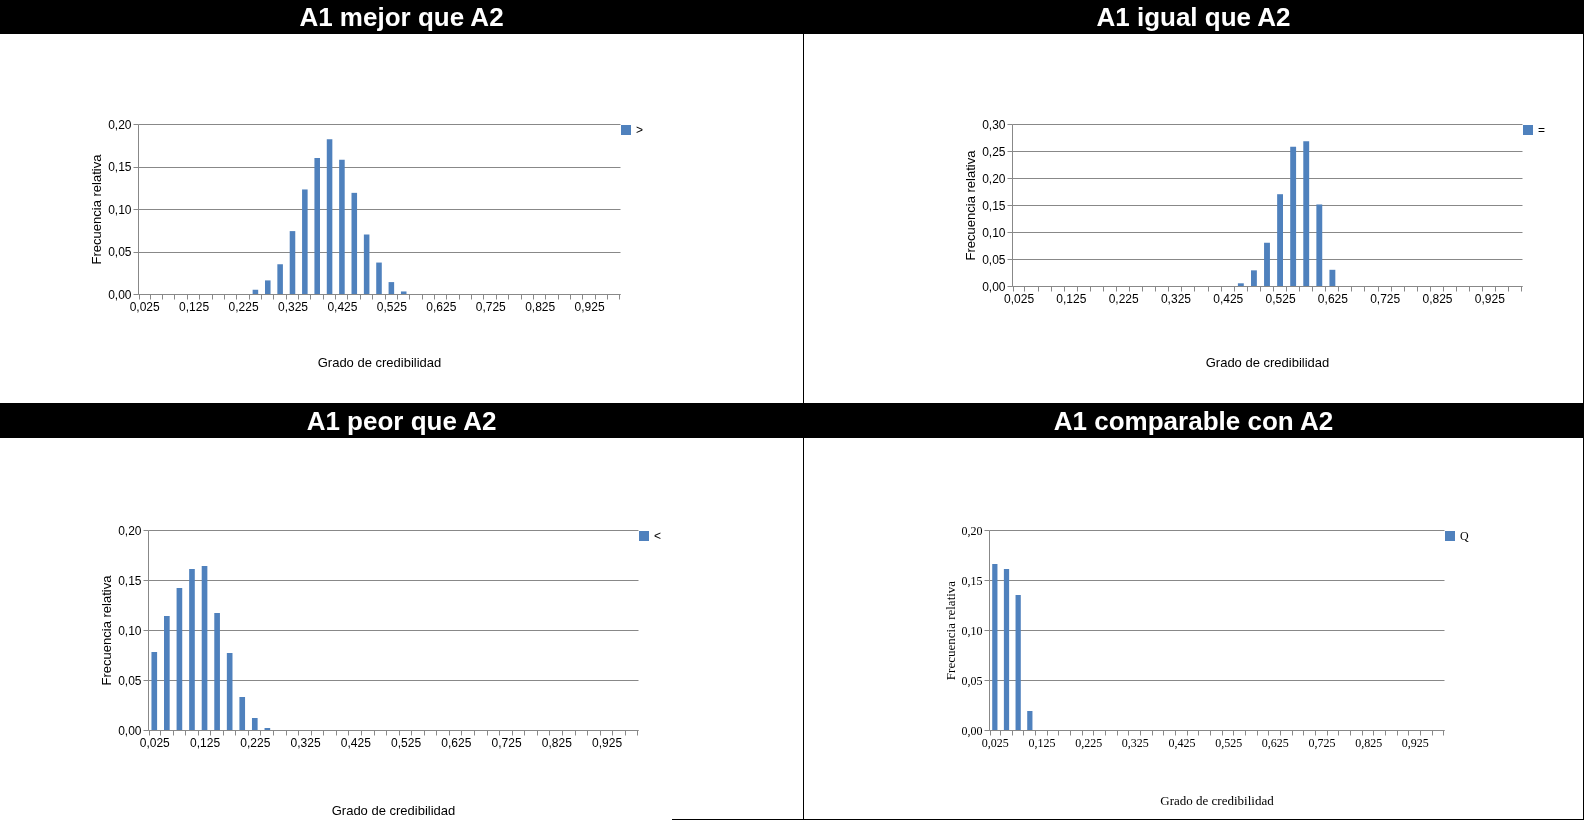  Describe the element at coordinates (1542, 130) in the screenshot. I see `legend-label: =` at that location.